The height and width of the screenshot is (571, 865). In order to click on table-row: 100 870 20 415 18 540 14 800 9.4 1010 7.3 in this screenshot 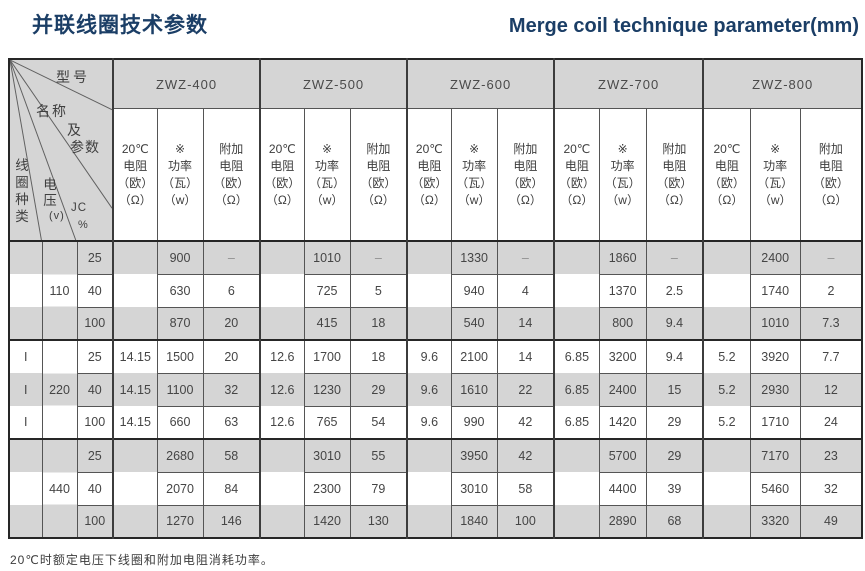, I will do `click(435, 323)`.